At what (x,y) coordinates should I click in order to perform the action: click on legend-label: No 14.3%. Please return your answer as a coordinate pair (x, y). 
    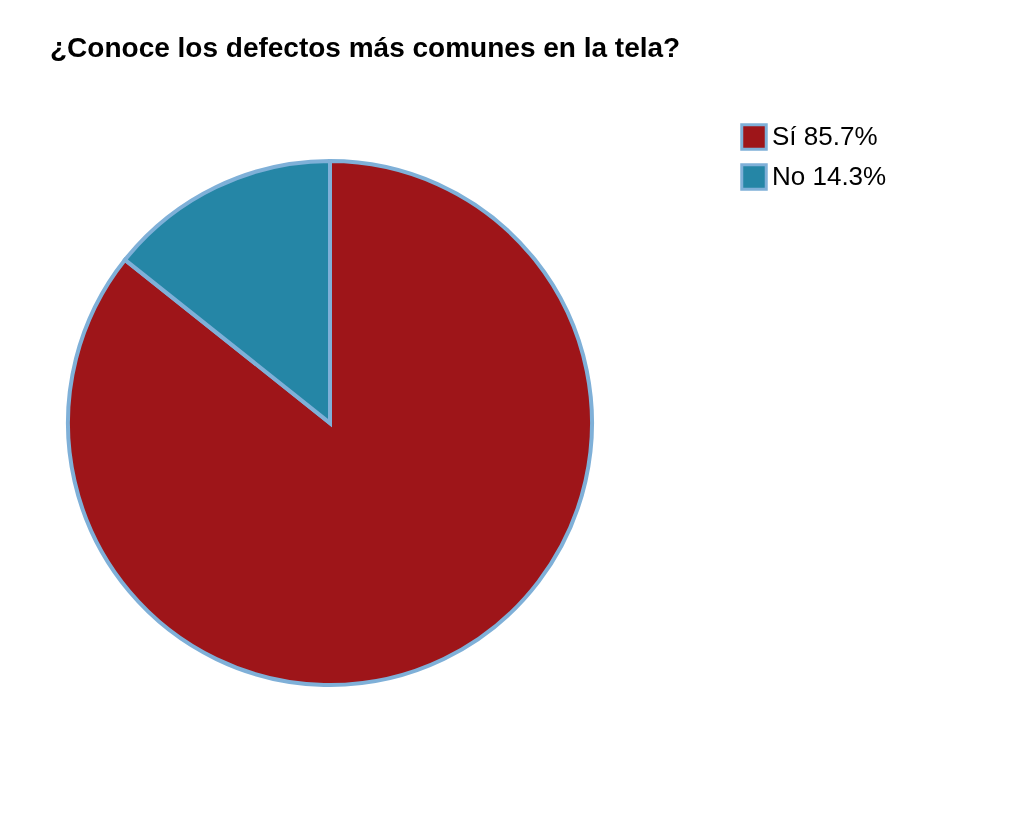
    Looking at the image, I should click on (829, 176).